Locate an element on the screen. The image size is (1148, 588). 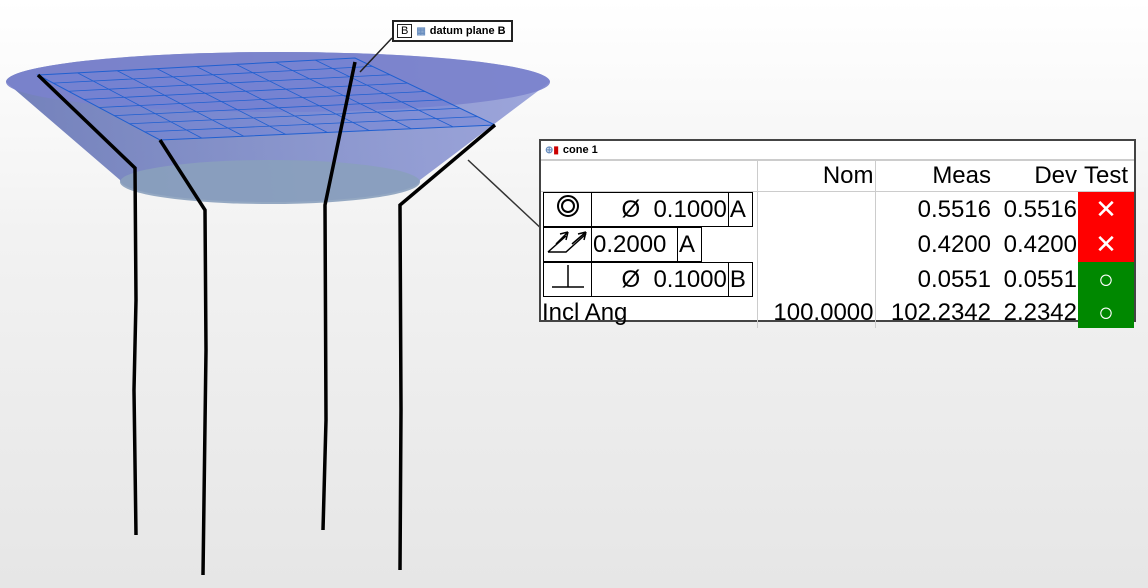
feature-control-frame: Ø 0.1000 B is located at coordinates (648, 279).